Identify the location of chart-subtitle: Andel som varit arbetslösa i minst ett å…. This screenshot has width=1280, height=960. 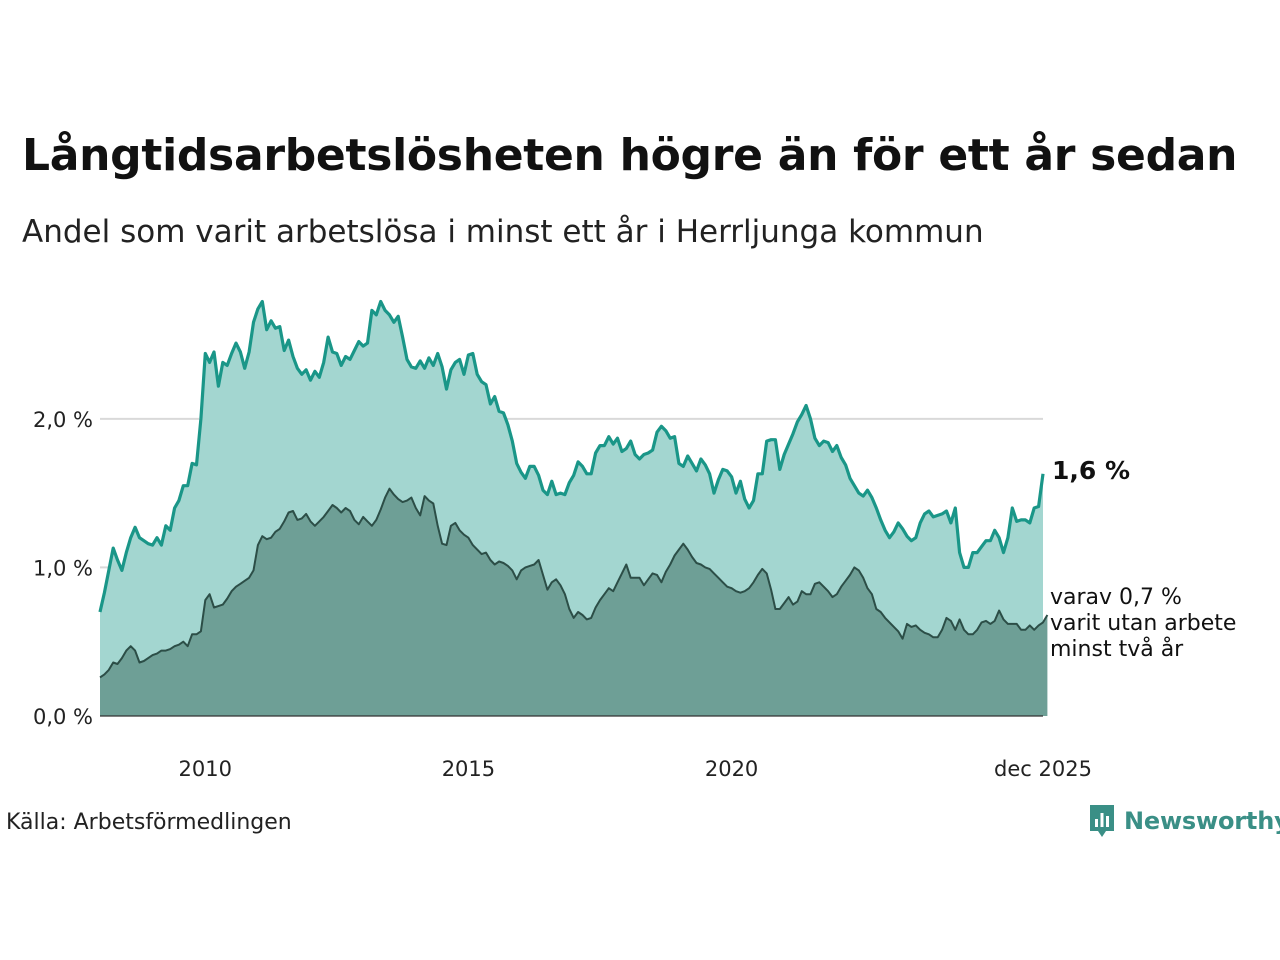
(503, 232).